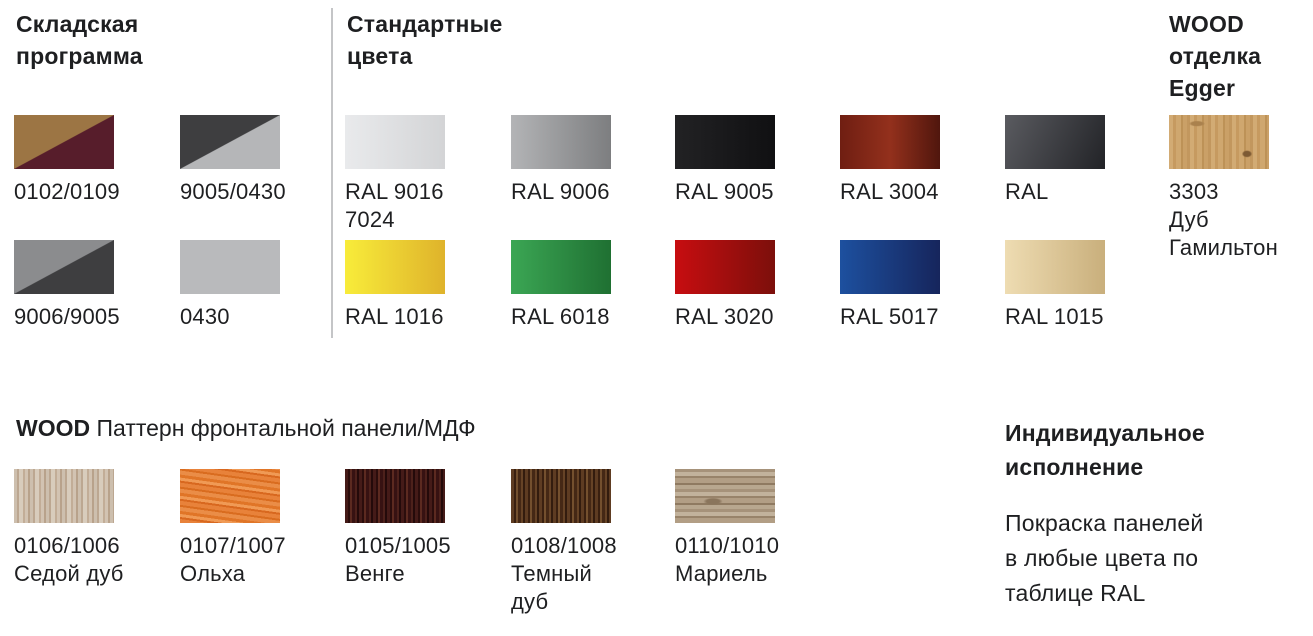  I want to click on swatch-label: RAL 3020, so click(724, 316).